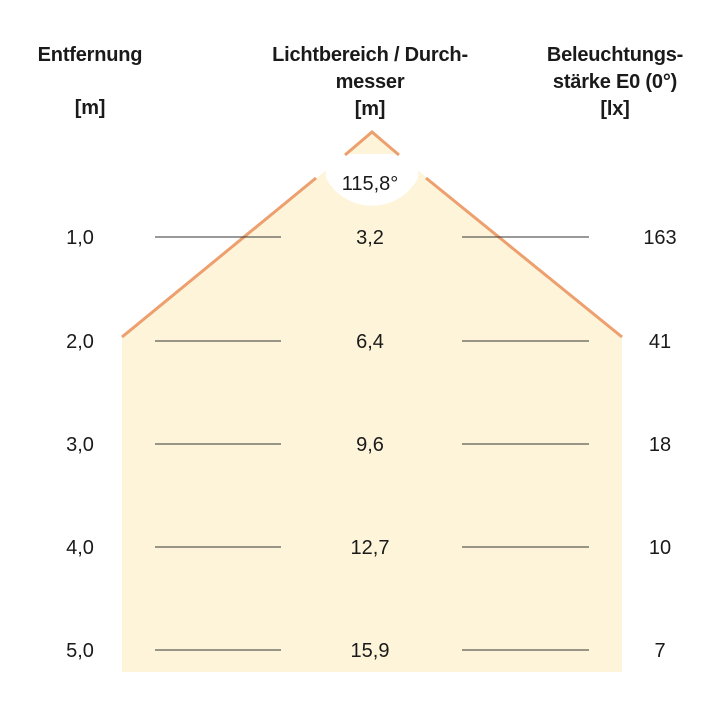  I want to click on diameter-header: Lichtbereich / Durch- messer [m], so click(370, 82).